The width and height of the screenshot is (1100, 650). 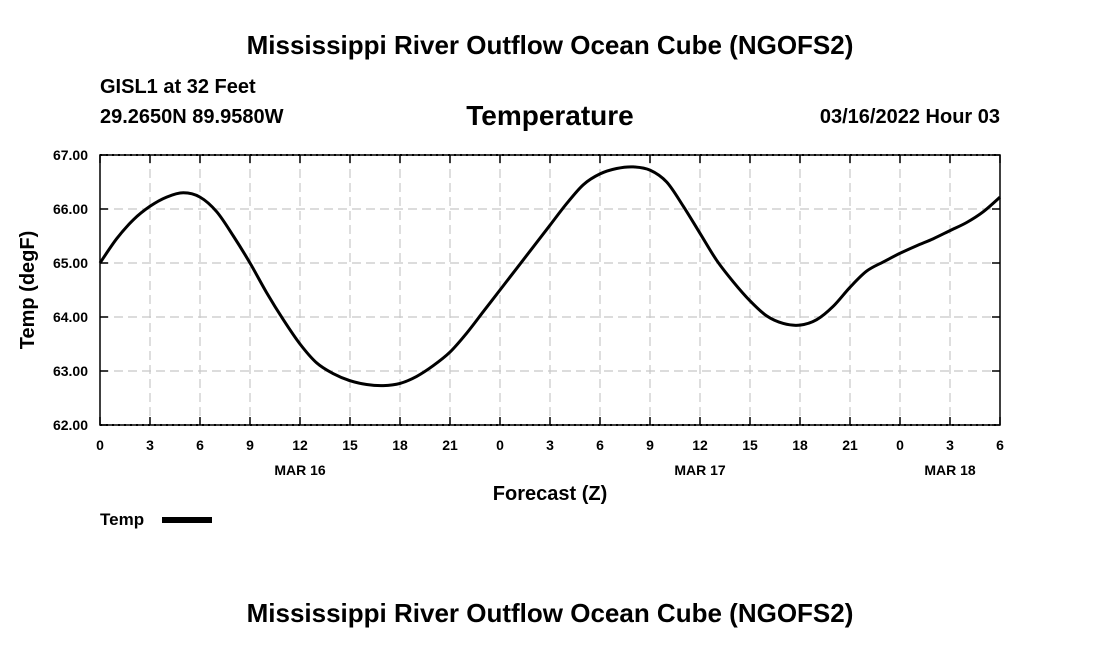 What do you see at coordinates (122, 519) in the screenshot?
I see `legend-label: Temp` at bounding box center [122, 519].